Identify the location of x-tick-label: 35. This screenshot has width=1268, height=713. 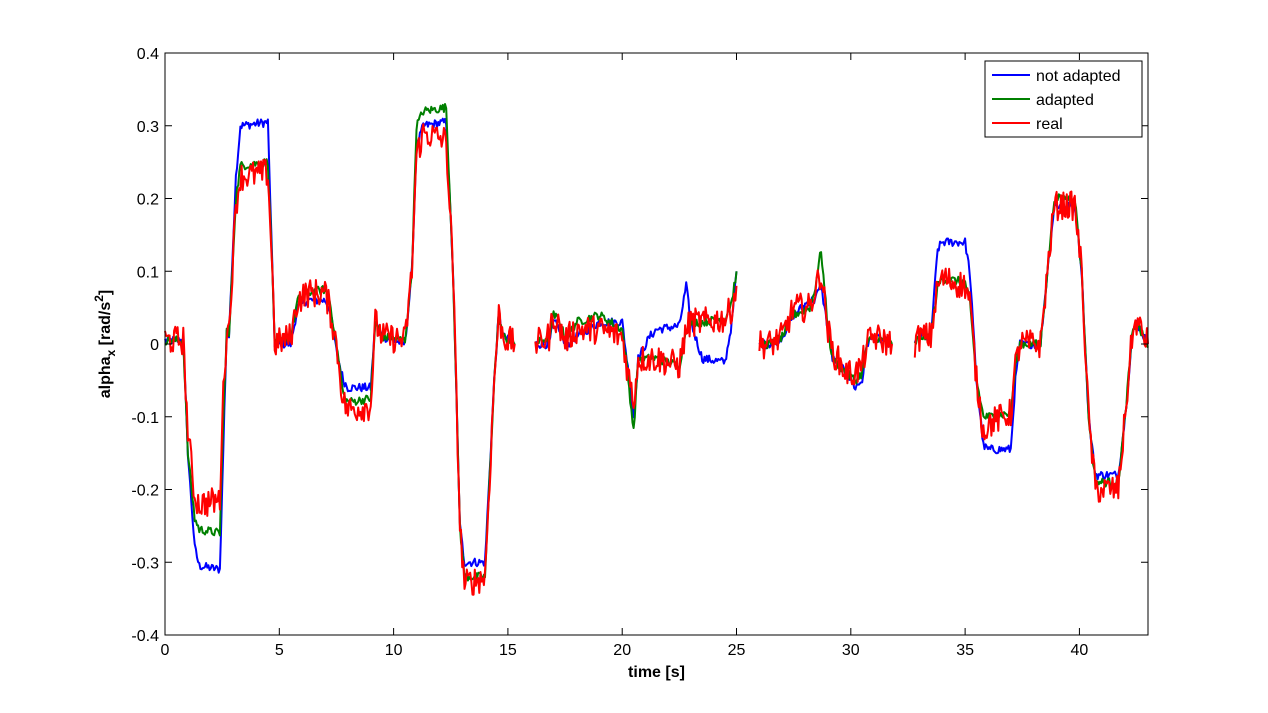
(965, 650).